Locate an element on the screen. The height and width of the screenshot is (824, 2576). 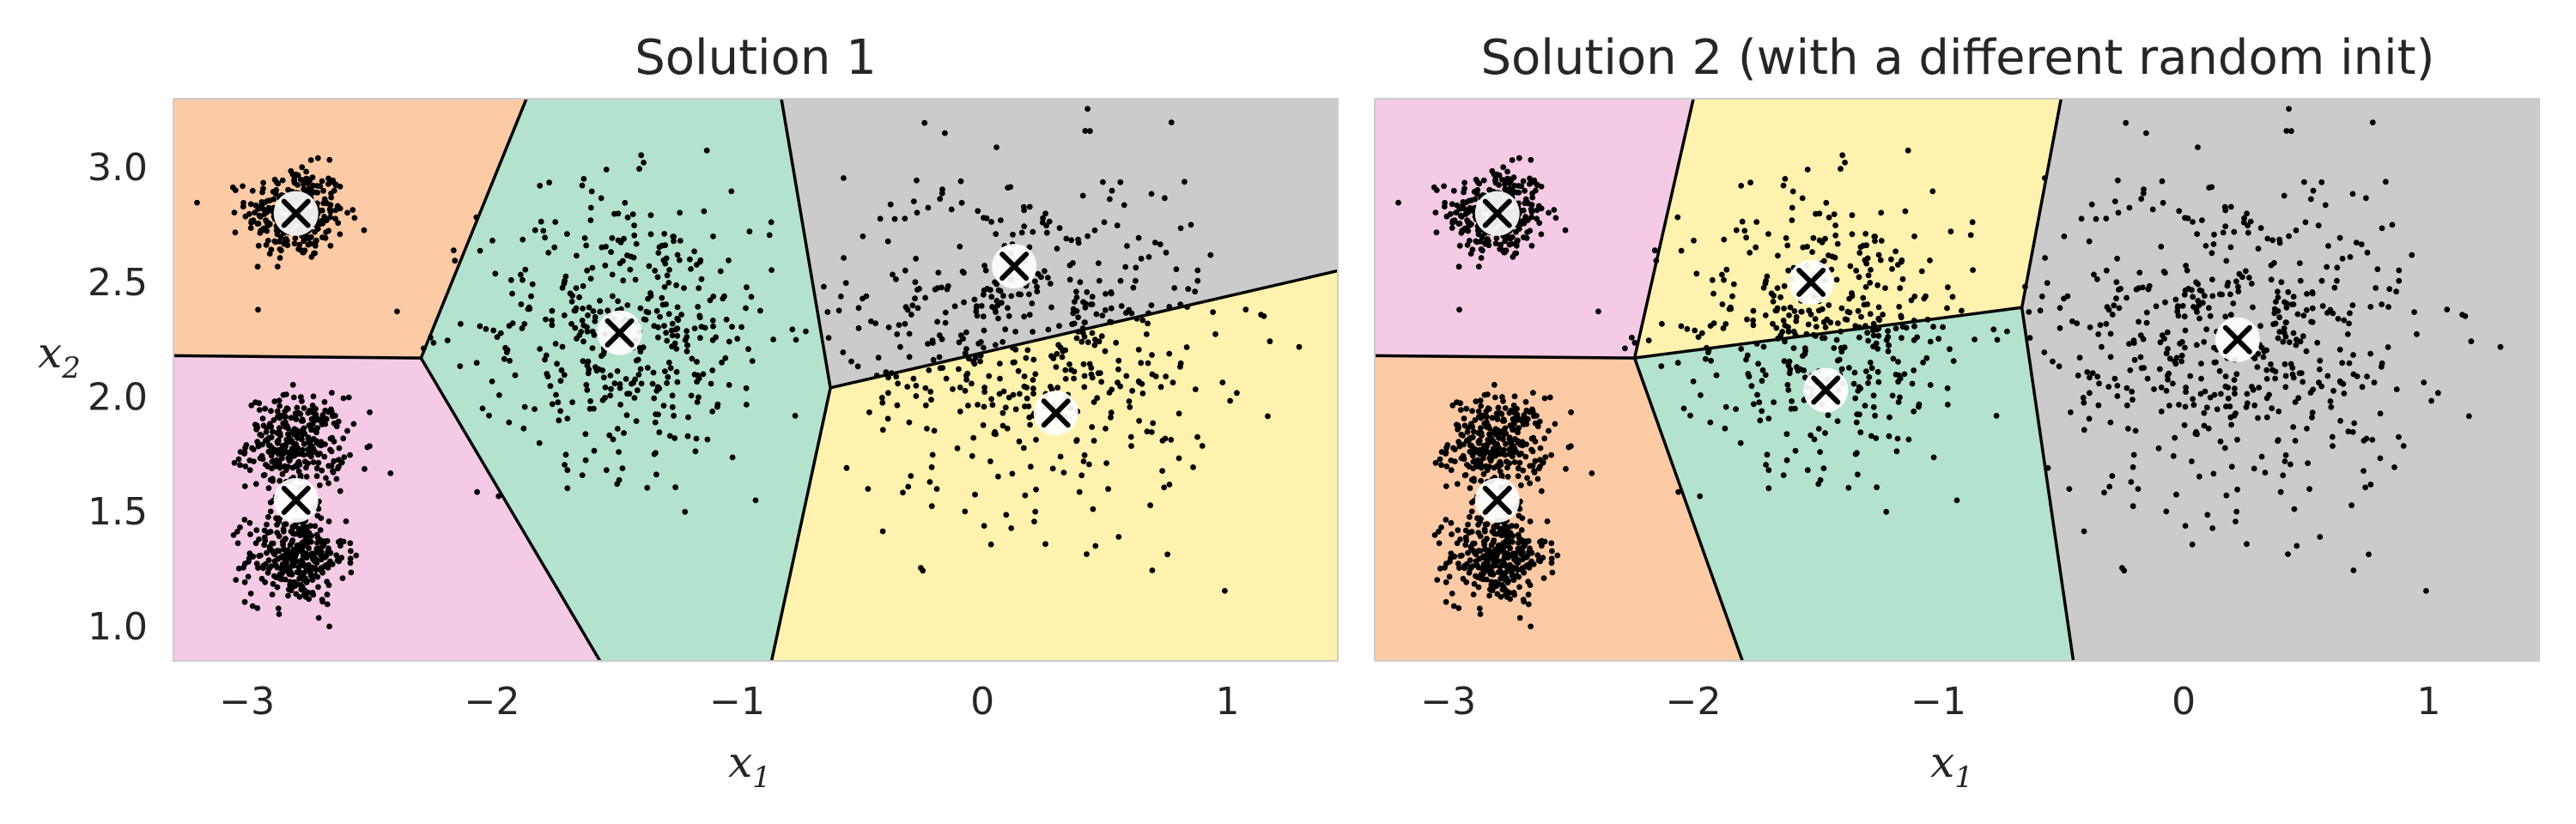
cluster-region is located at coordinates (1848, 229).